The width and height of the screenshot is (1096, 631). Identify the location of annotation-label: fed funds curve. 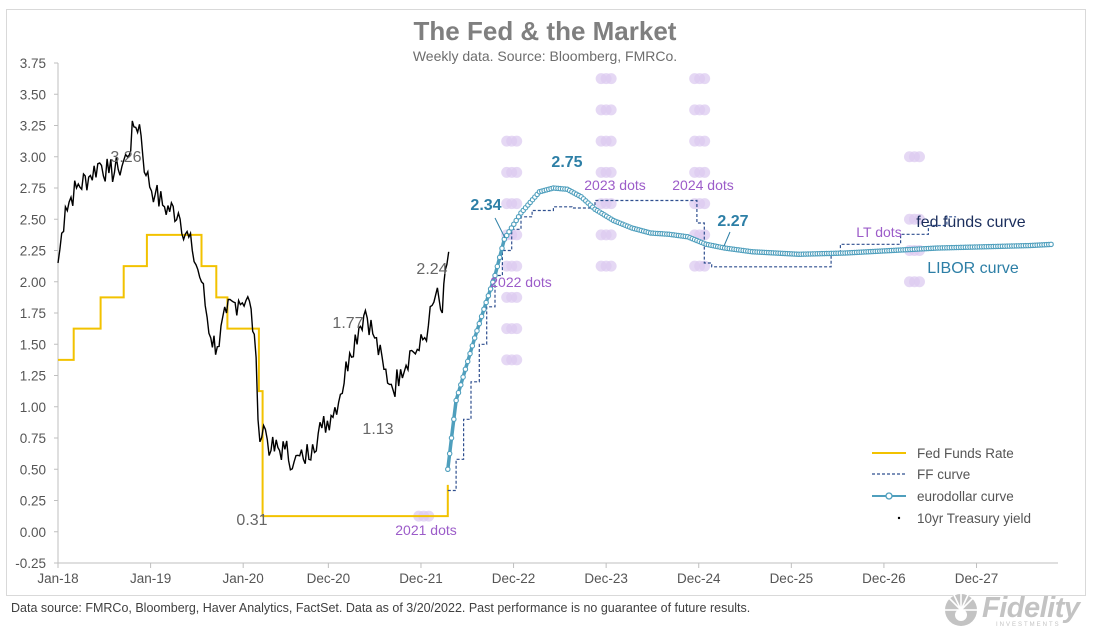
(971, 222).